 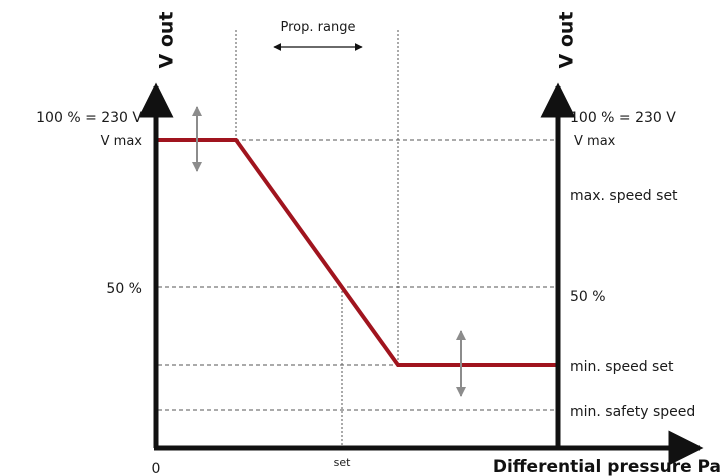 I want to click on right-max-speed-label: max. speed set, so click(x=624, y=196).